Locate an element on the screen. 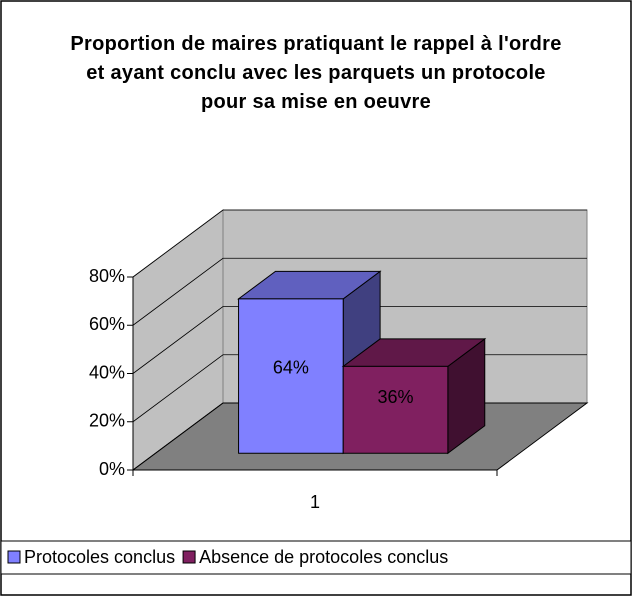 The width and height of the screenshot is (632, 596). legend-label: Protocoles conclus is located at coordinates (99, 557).